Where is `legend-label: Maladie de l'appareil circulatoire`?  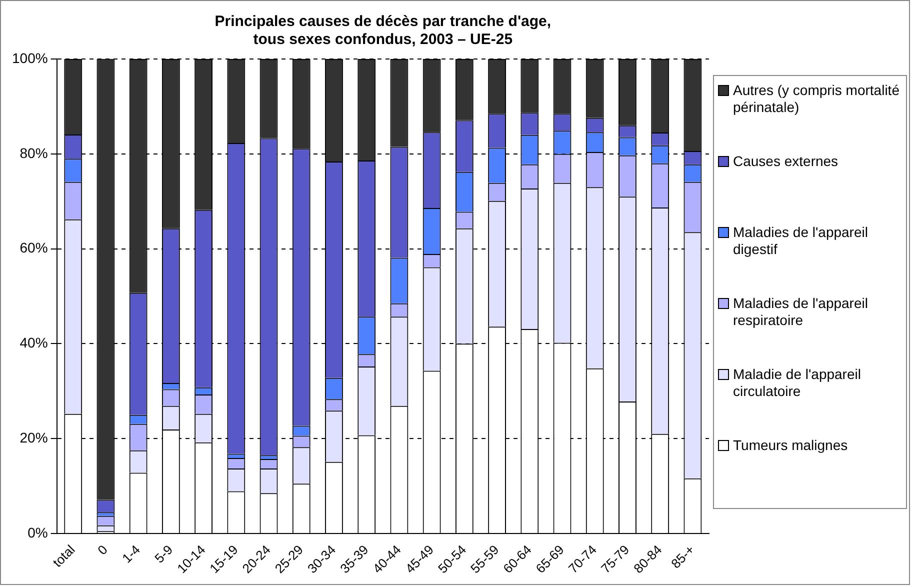
legend-label: Maladie de l'appareil circulatoire is located at coordinates (797, 383).